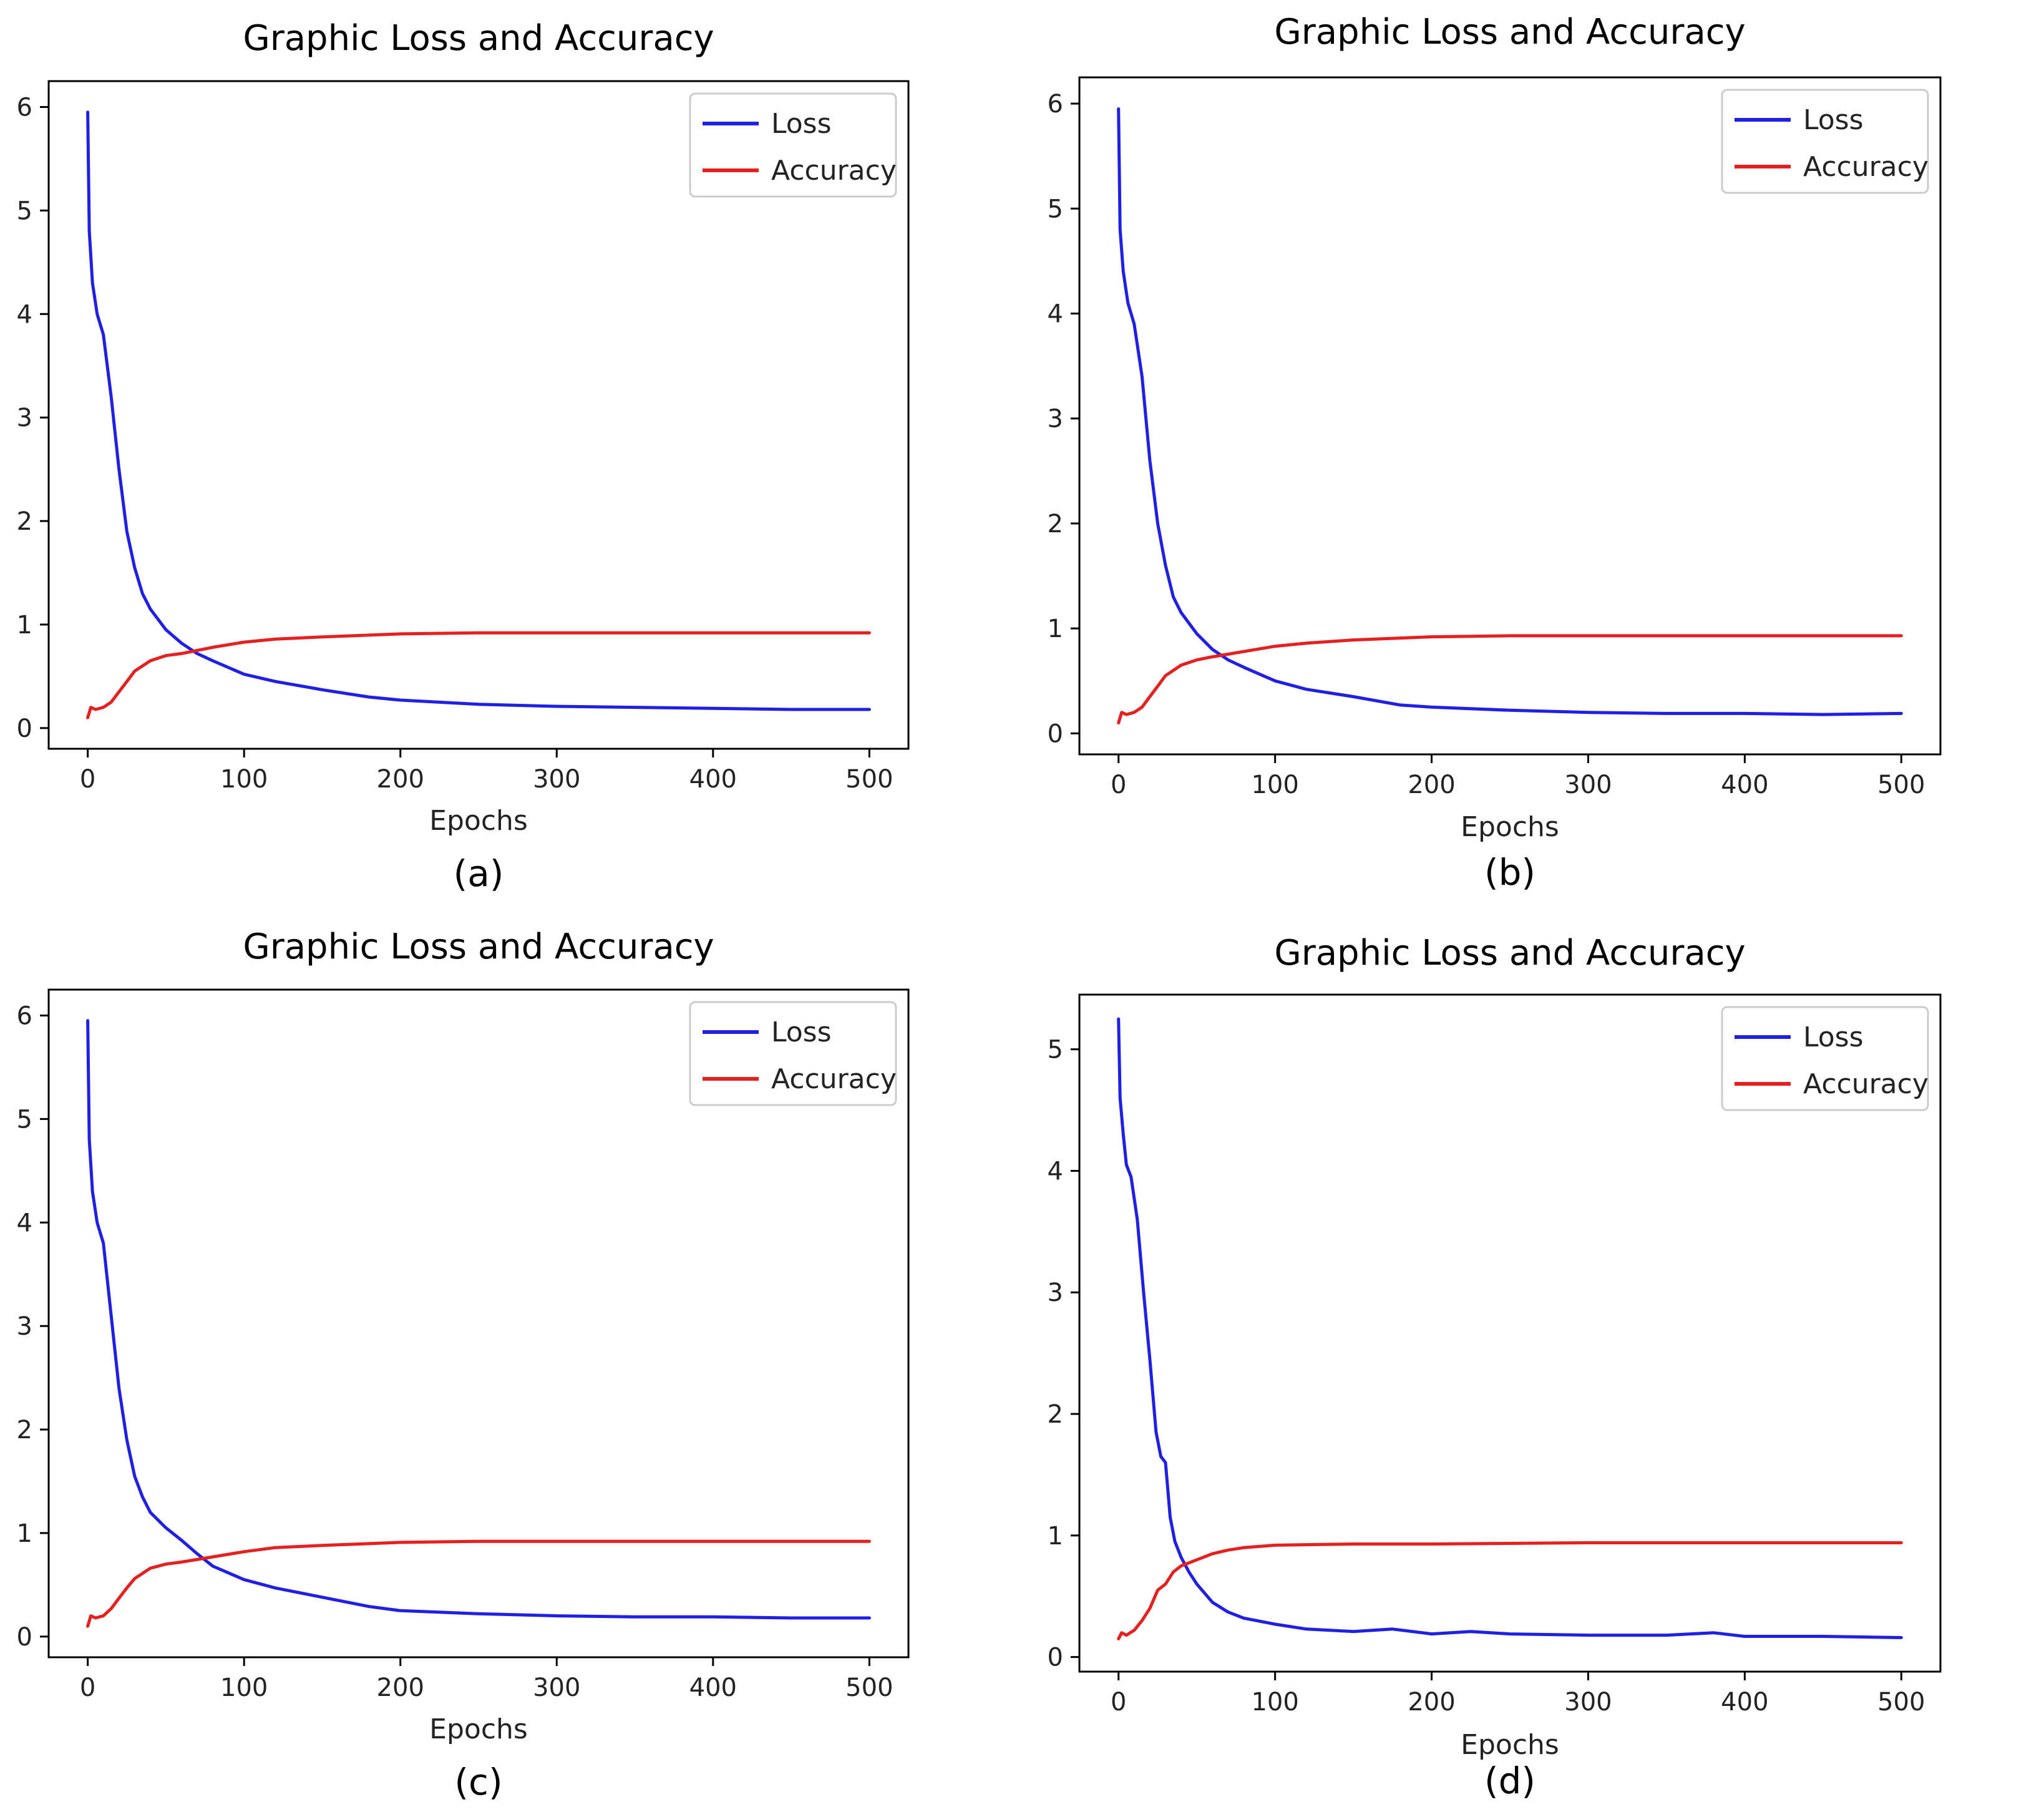 The image size is (2044, 1817). What do you see at coordinates (1509, 873) in the screenshot?
I see `panel-caption: (b)` at bounding box center [1509, 873].